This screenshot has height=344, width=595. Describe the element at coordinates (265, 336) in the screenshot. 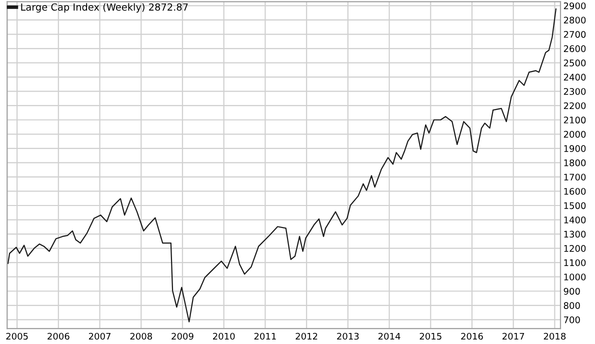

I see `x-tick-label: 2011` at that location.